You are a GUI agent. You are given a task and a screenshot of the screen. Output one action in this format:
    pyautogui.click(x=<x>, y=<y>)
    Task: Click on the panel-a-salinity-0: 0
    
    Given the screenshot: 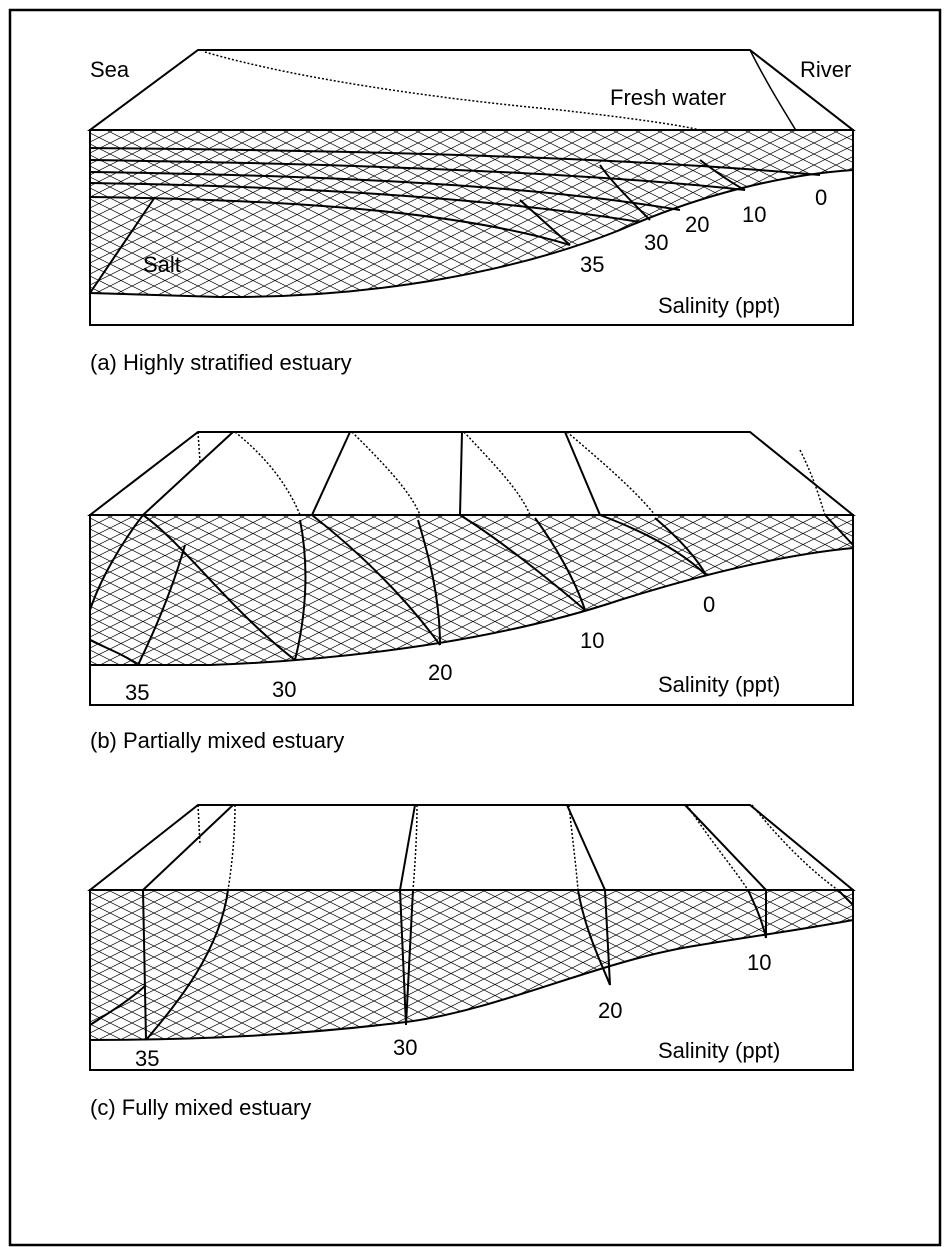 What is the action you would take?
    pyautogui.click(x=821, y=197)
    